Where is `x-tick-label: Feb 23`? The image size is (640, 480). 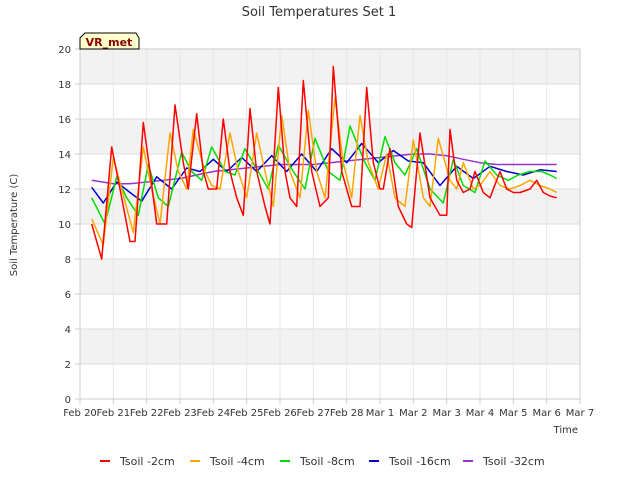 x-tick-label: Feb 23 is located at coordinates (180, 413).